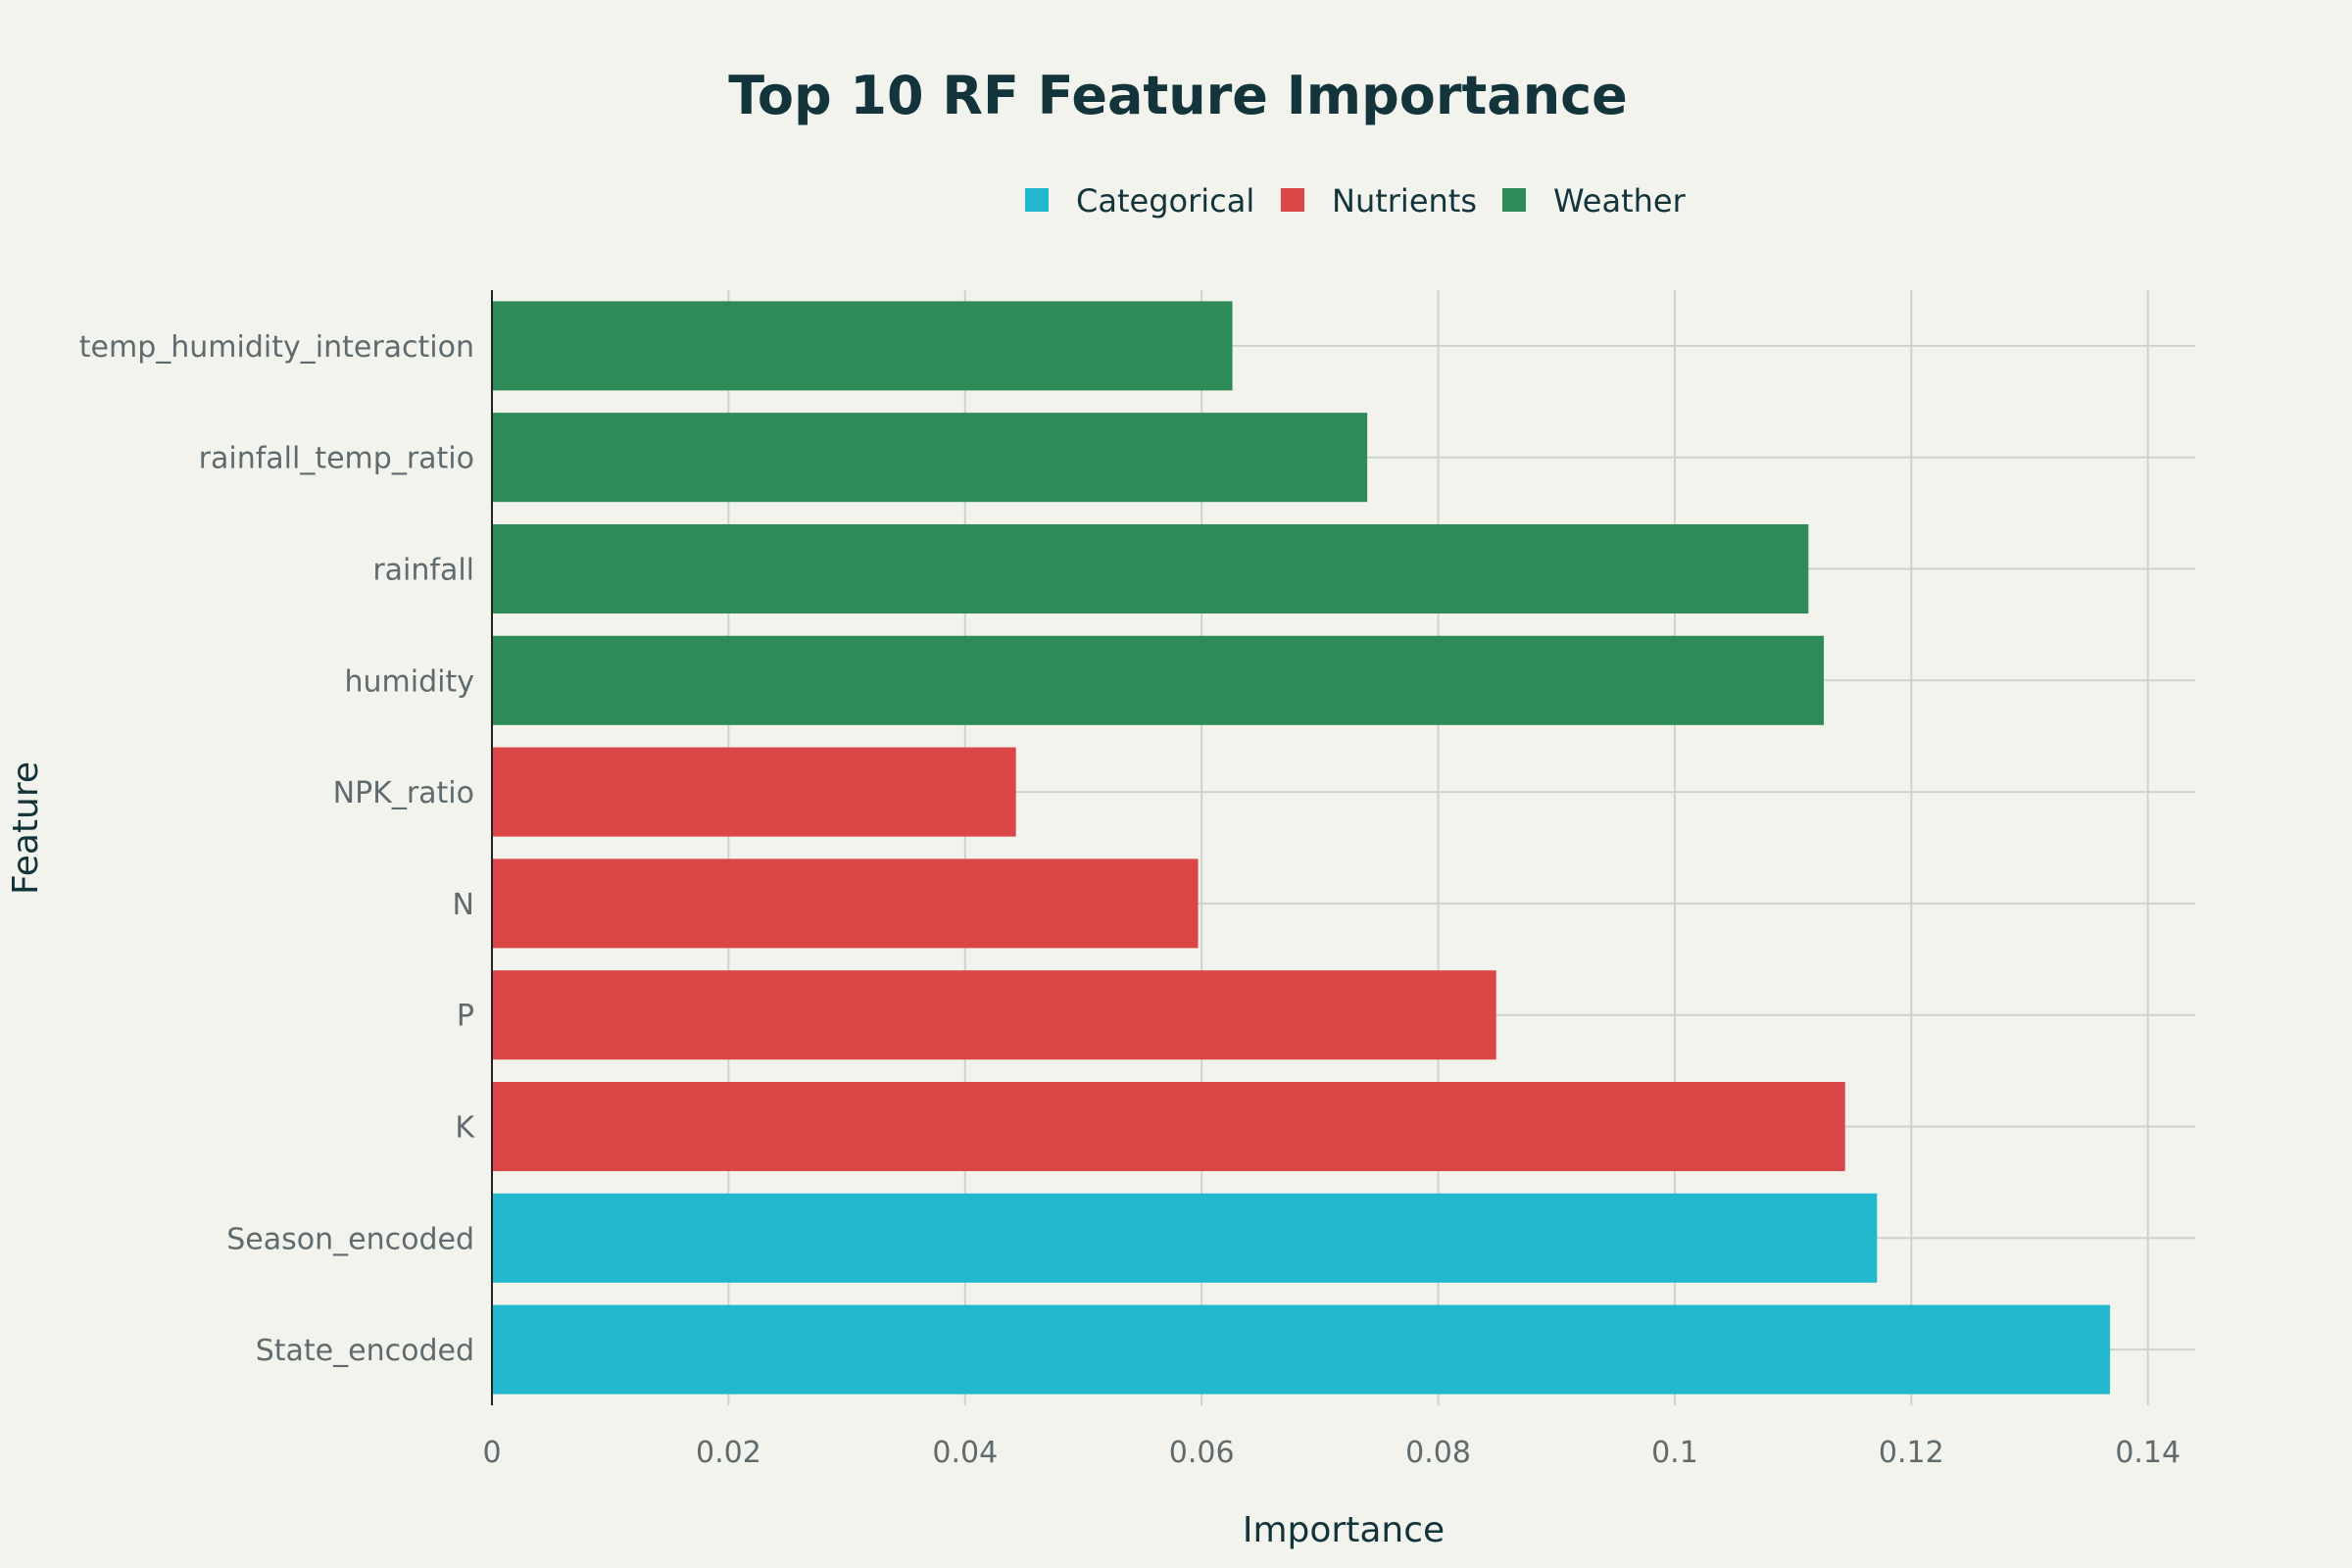 This screenshot has height=1568, width=2352. What do you see at coordinates (1168, 1126) in the screenshot?
I see `bar-K` at bounding box center [1168, 1126].